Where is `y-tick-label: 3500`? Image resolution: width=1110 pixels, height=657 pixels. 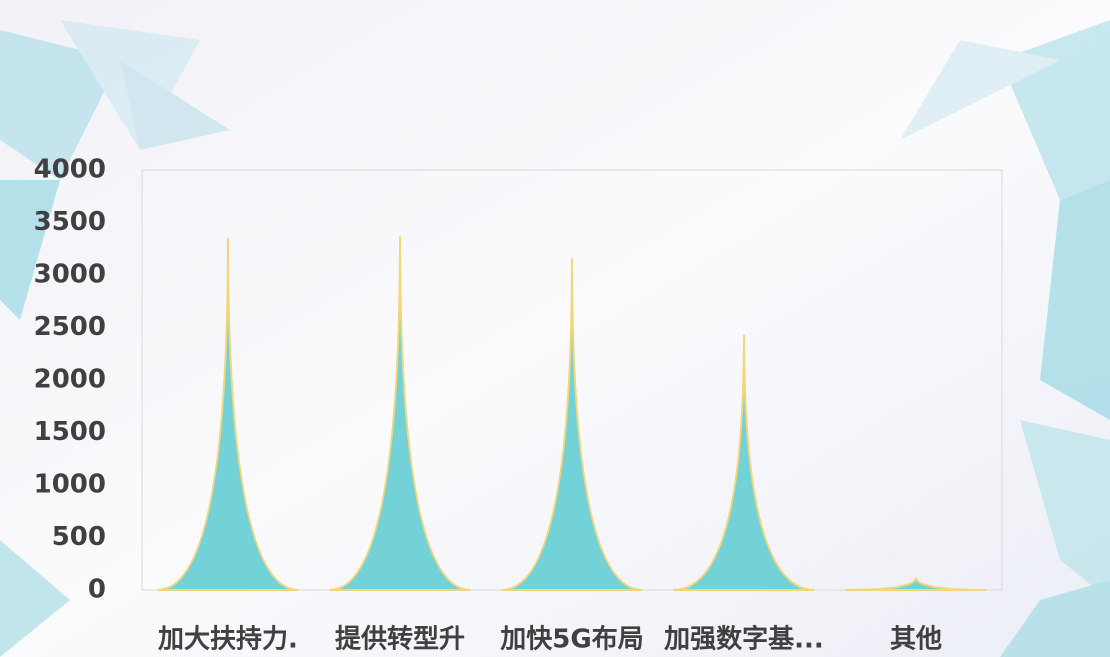
y-tick-label: 3500 is located at coordinates (70, 222).